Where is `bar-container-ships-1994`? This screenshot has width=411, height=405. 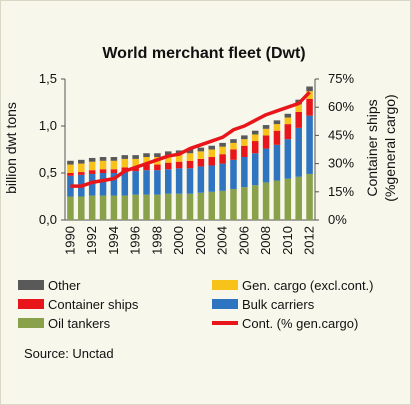
bar-container-ships-1994 is located at coordinates (114, 171).